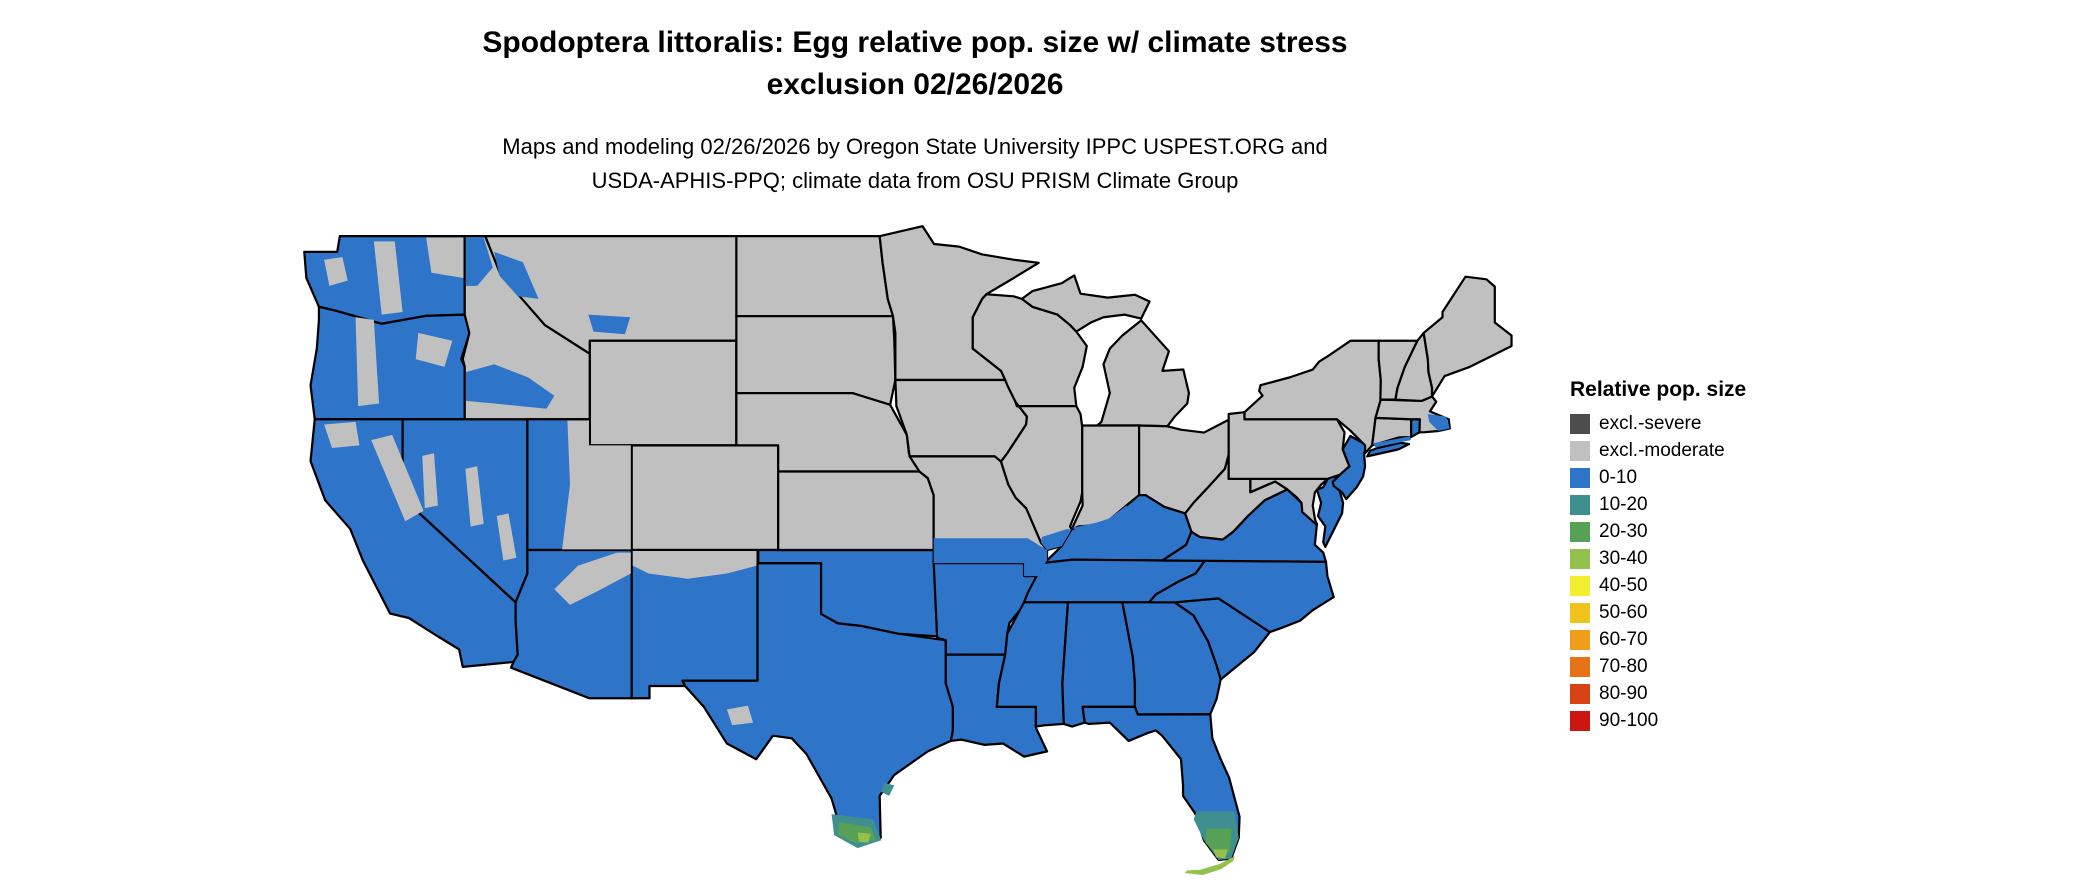 This screenshot has width=2100, height=892. I want to click on legend-label: 70-80, so click(1623, 666).